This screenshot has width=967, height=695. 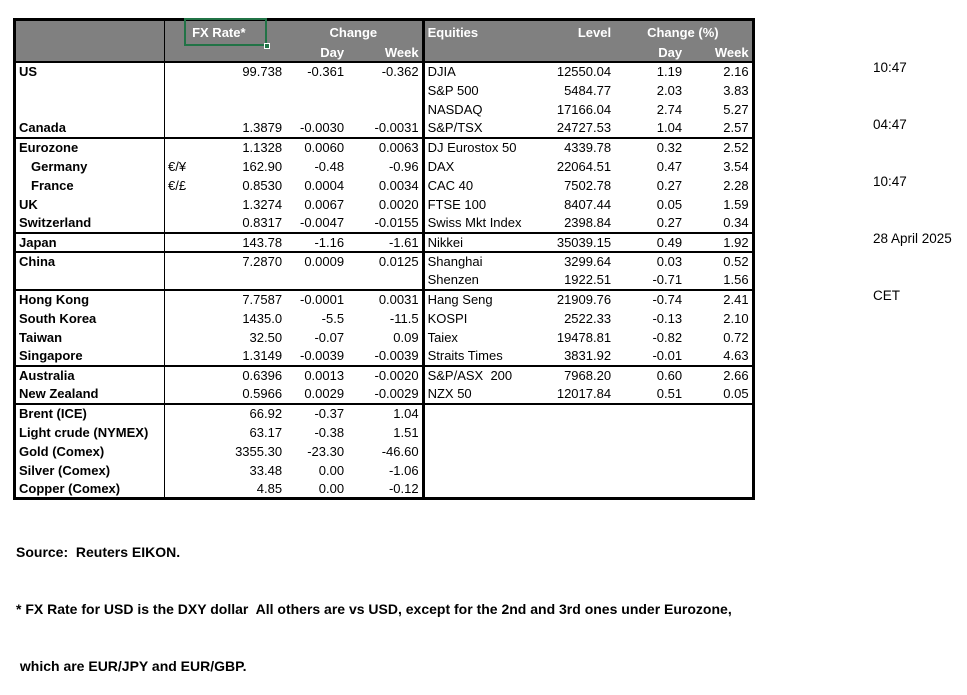 What do you see at coordinates (404, 318) in the screenshot?
I see `fx-change-week-cell: -11.5` at bounding box center [404, 318].